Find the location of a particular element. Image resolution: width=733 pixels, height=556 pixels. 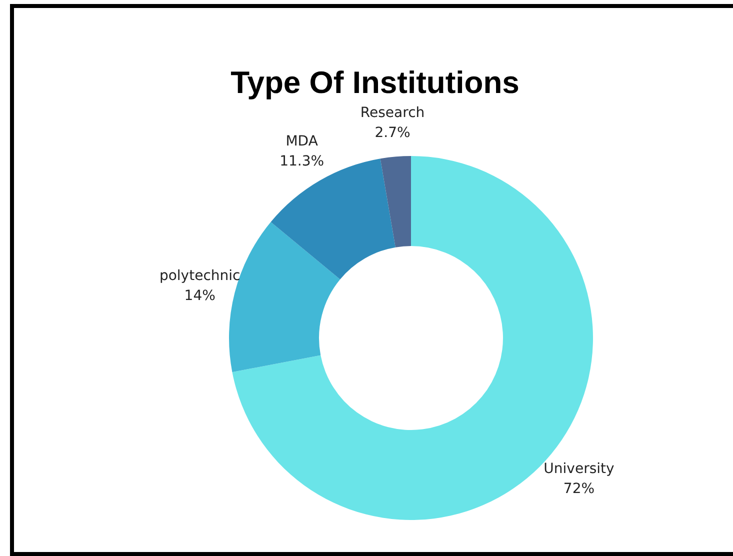

chart-title: Type Of Institutions is located at coordinates (375, 82).